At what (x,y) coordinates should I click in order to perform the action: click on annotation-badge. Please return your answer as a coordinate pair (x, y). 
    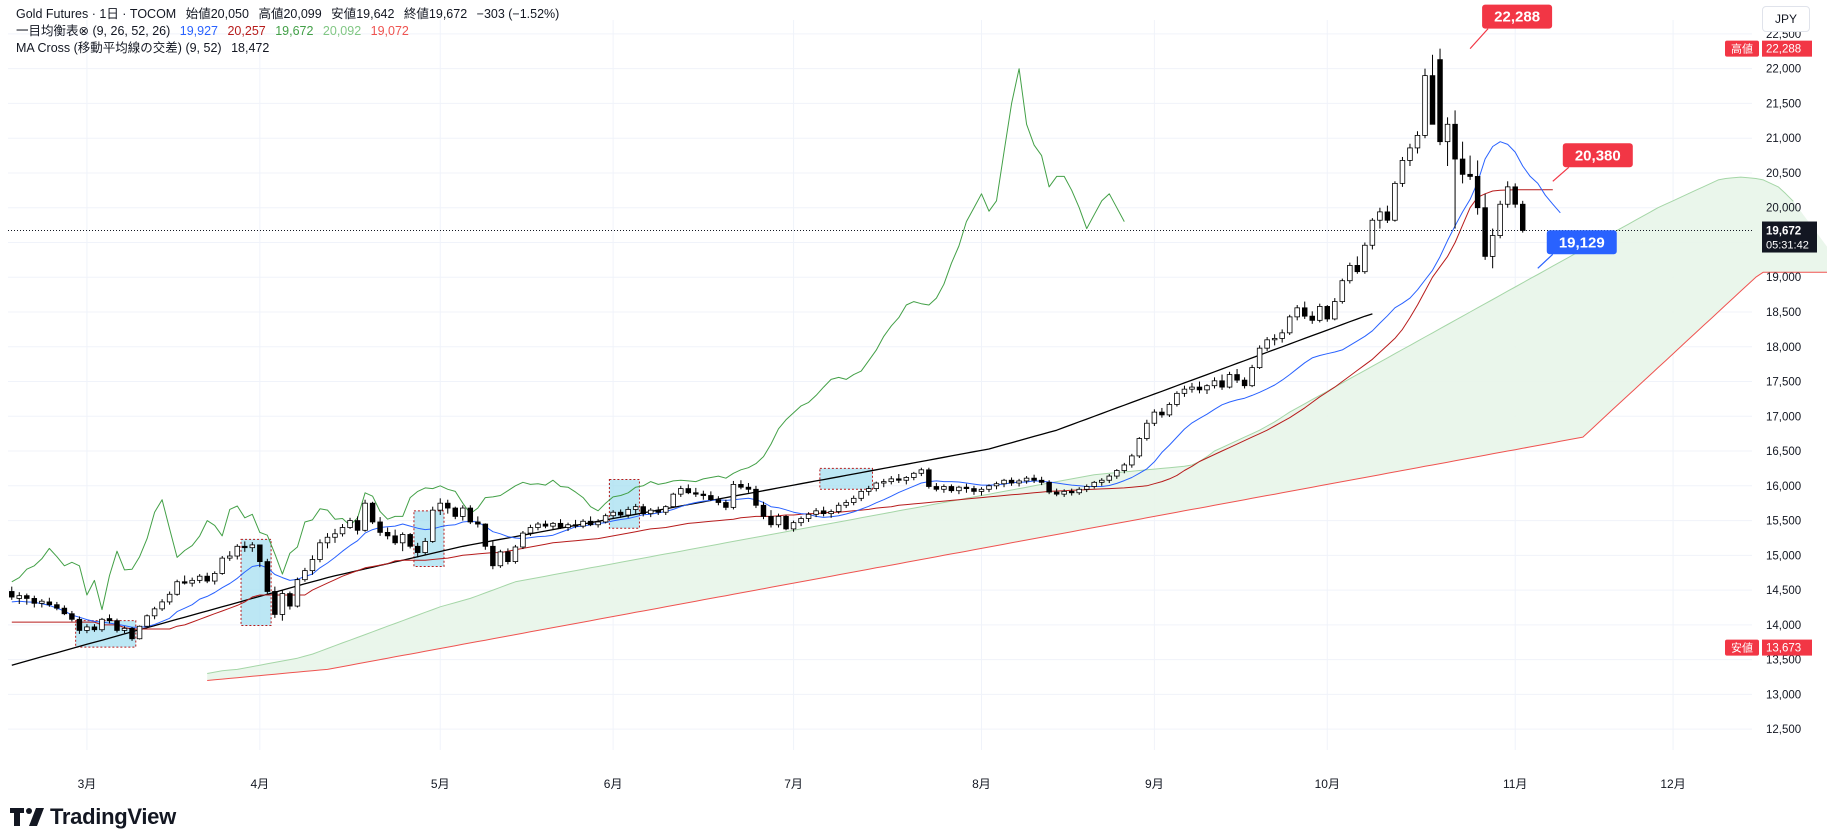
    Looking at the image, I should click on (1517, 16).